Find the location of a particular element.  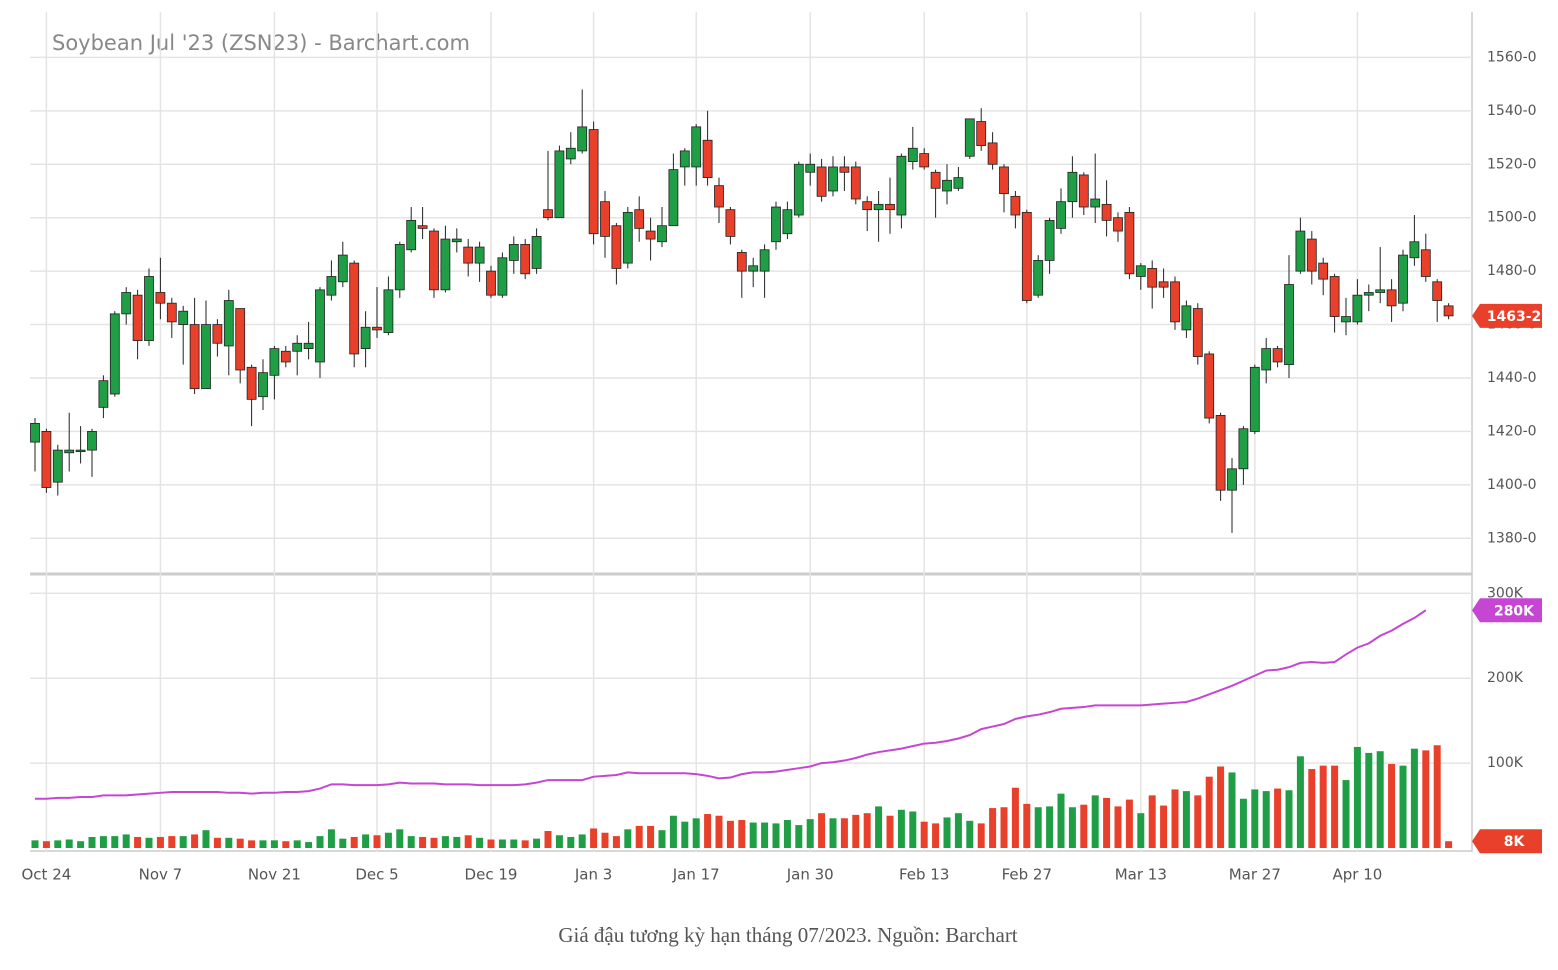

x-tick-label: Dec 19 is located at coordinates (491, 875).